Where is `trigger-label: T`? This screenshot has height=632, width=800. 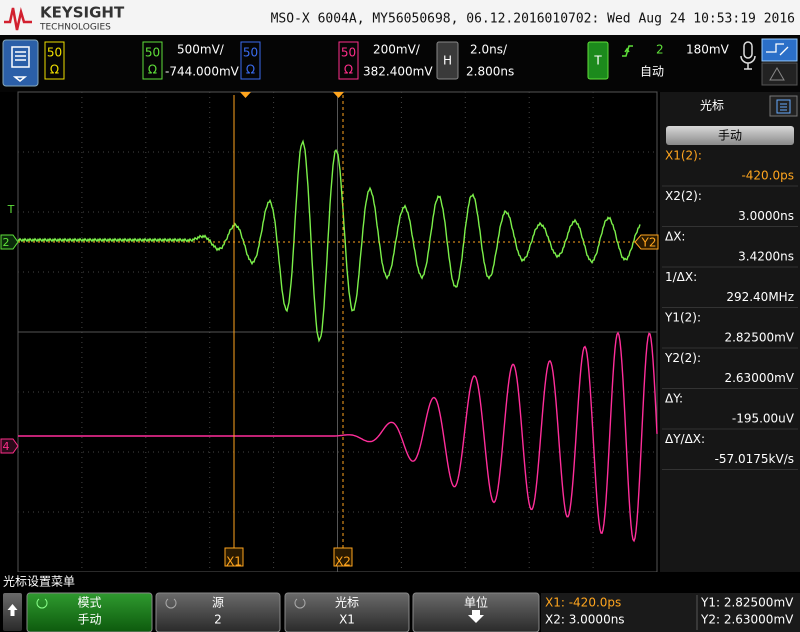 trigger-label: T is located at coordinates (597, 61).